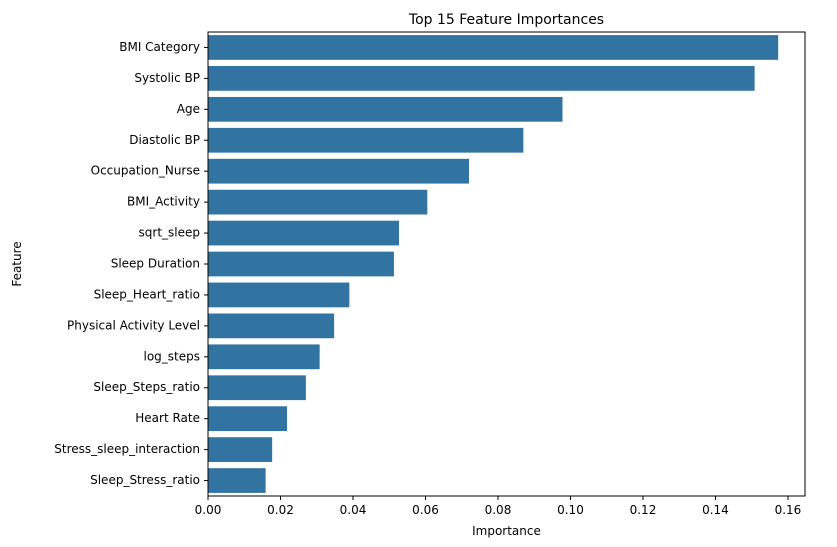 The image size is (837, 547). What do you see at coordinates (164, 140) in the screenshot?
I see `y-tick-label: Diastolic BP` at bounding box center [164, 140].